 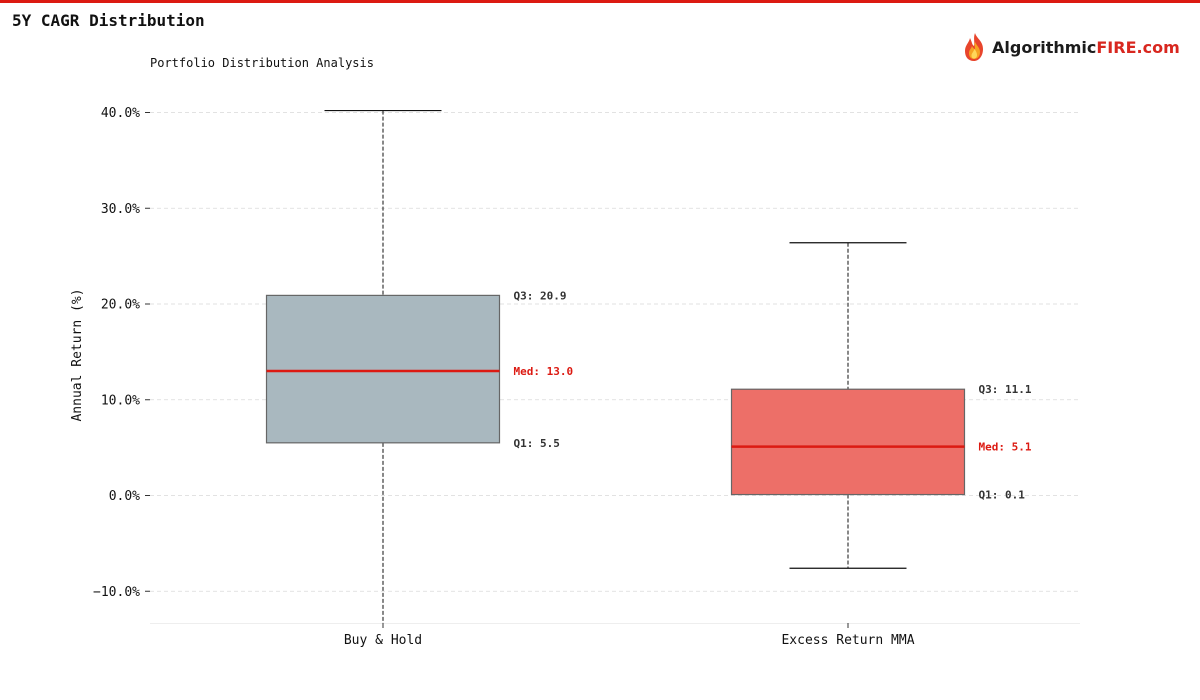 I want to click on median-label: Med: 5.1, so click(x=1005, y=447).